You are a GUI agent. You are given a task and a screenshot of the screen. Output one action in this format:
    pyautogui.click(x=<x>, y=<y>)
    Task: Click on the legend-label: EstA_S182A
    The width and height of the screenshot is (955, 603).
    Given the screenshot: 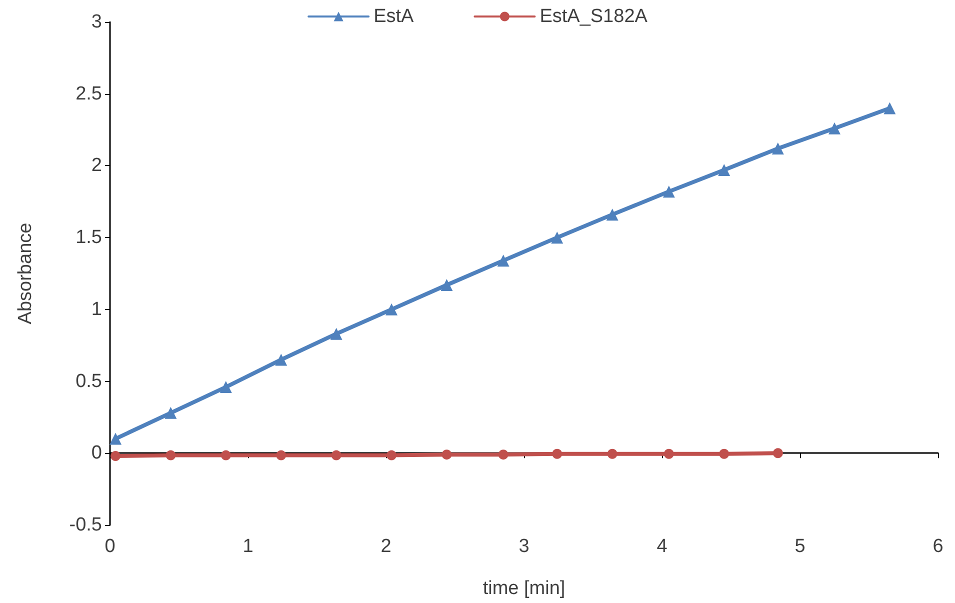 What is the action you would take?
    pyautogui.click(x=594, y=16)
    